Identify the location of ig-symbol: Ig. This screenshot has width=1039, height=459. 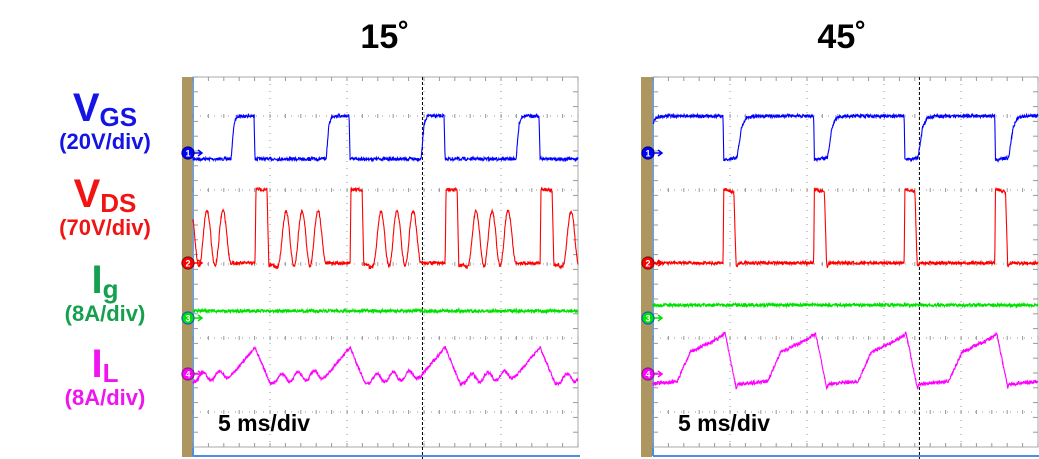
(105, 280).